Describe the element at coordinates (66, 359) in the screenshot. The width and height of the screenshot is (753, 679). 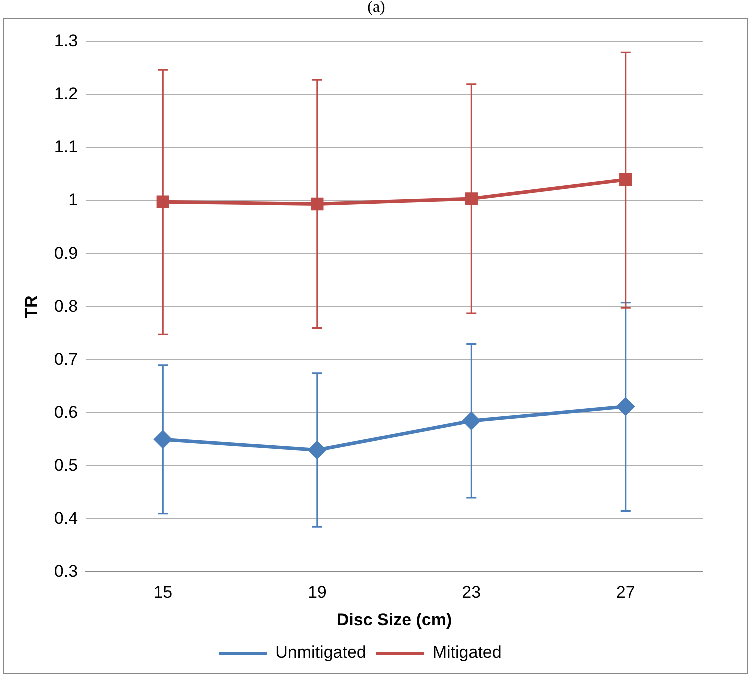
I see `y-tick-label: 0.7` at that location.